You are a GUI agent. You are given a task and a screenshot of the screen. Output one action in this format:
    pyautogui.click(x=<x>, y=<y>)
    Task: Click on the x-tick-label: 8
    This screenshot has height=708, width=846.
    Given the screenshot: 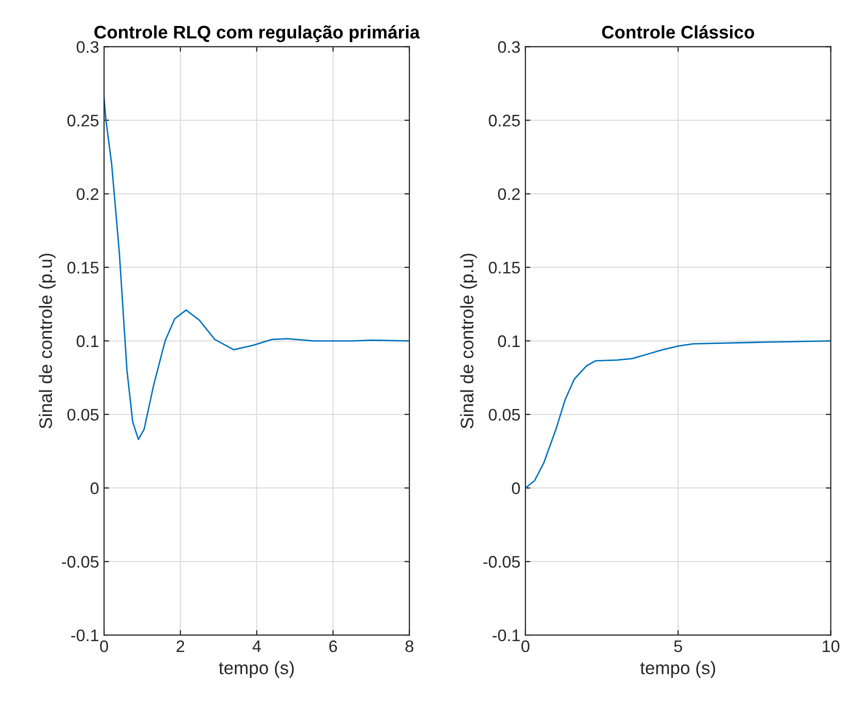 What is the action you would take?
    pyautogui.click(x=409, y=646)
    